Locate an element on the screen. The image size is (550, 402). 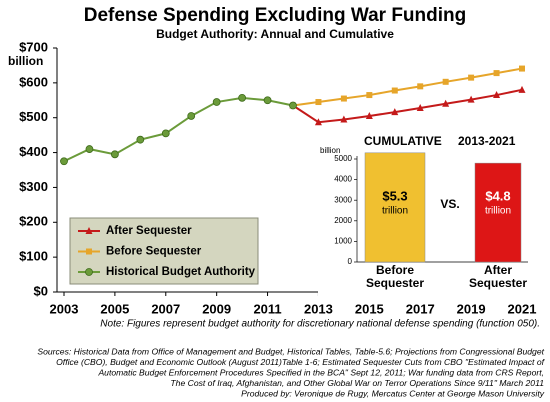
x-tick-label: 2007 is located at coordinates (165, 308).